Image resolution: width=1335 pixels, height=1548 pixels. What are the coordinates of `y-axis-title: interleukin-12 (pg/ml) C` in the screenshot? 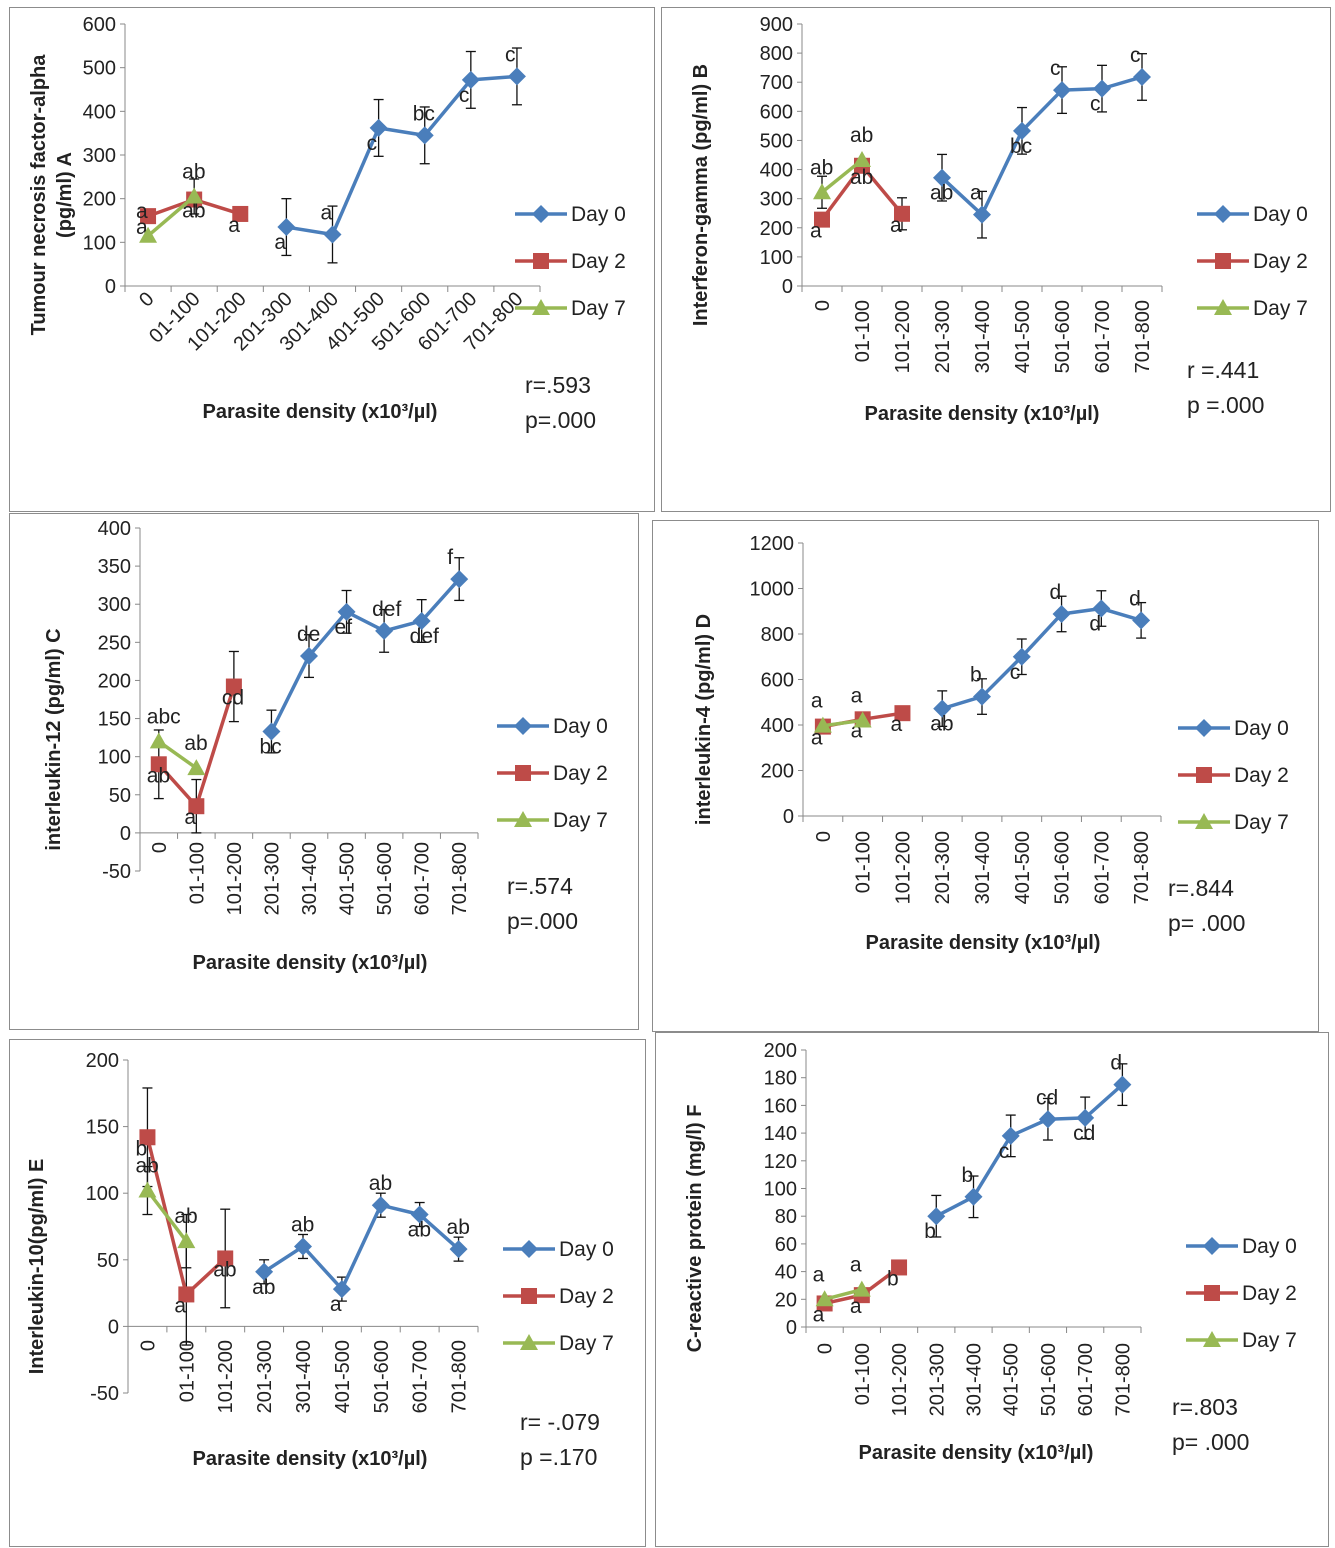 It's located at (54, 739).